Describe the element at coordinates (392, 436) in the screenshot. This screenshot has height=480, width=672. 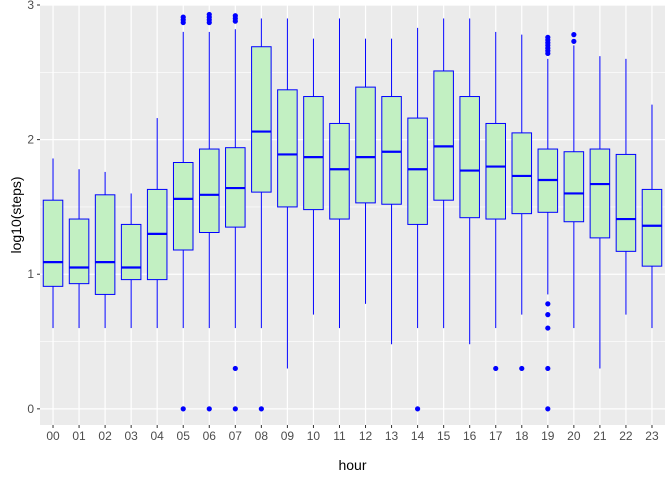
I see `x-tick-label: 13` at that location.